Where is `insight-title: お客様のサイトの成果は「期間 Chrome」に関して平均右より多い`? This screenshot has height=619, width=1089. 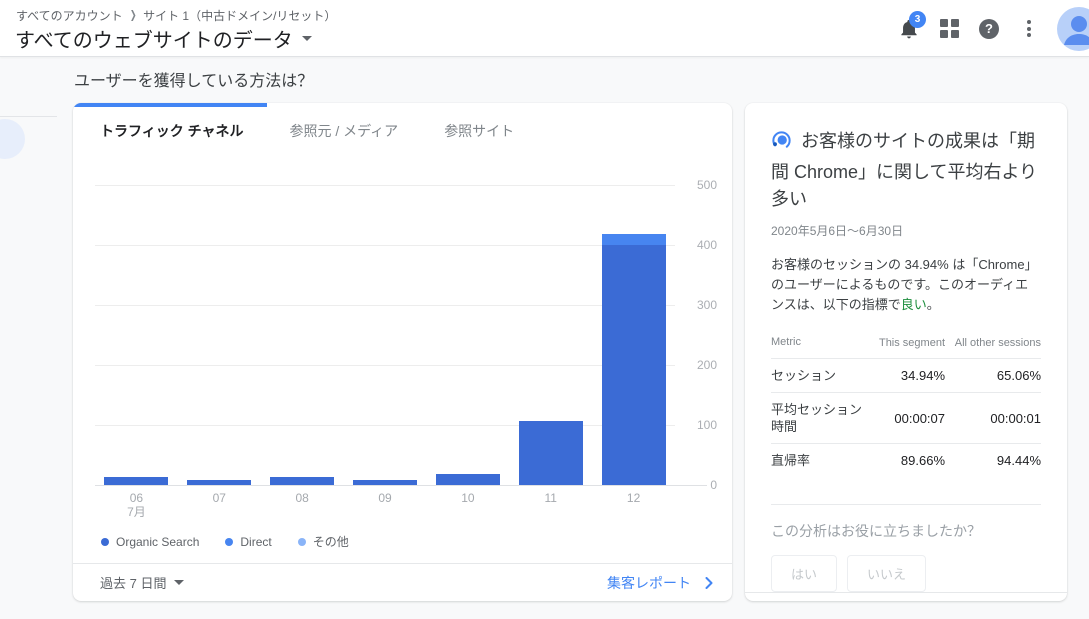 insight-title: お客様のサイトの成果は「期間 Chrome」に関して平均右より多い is located at coordinates (906, 170).